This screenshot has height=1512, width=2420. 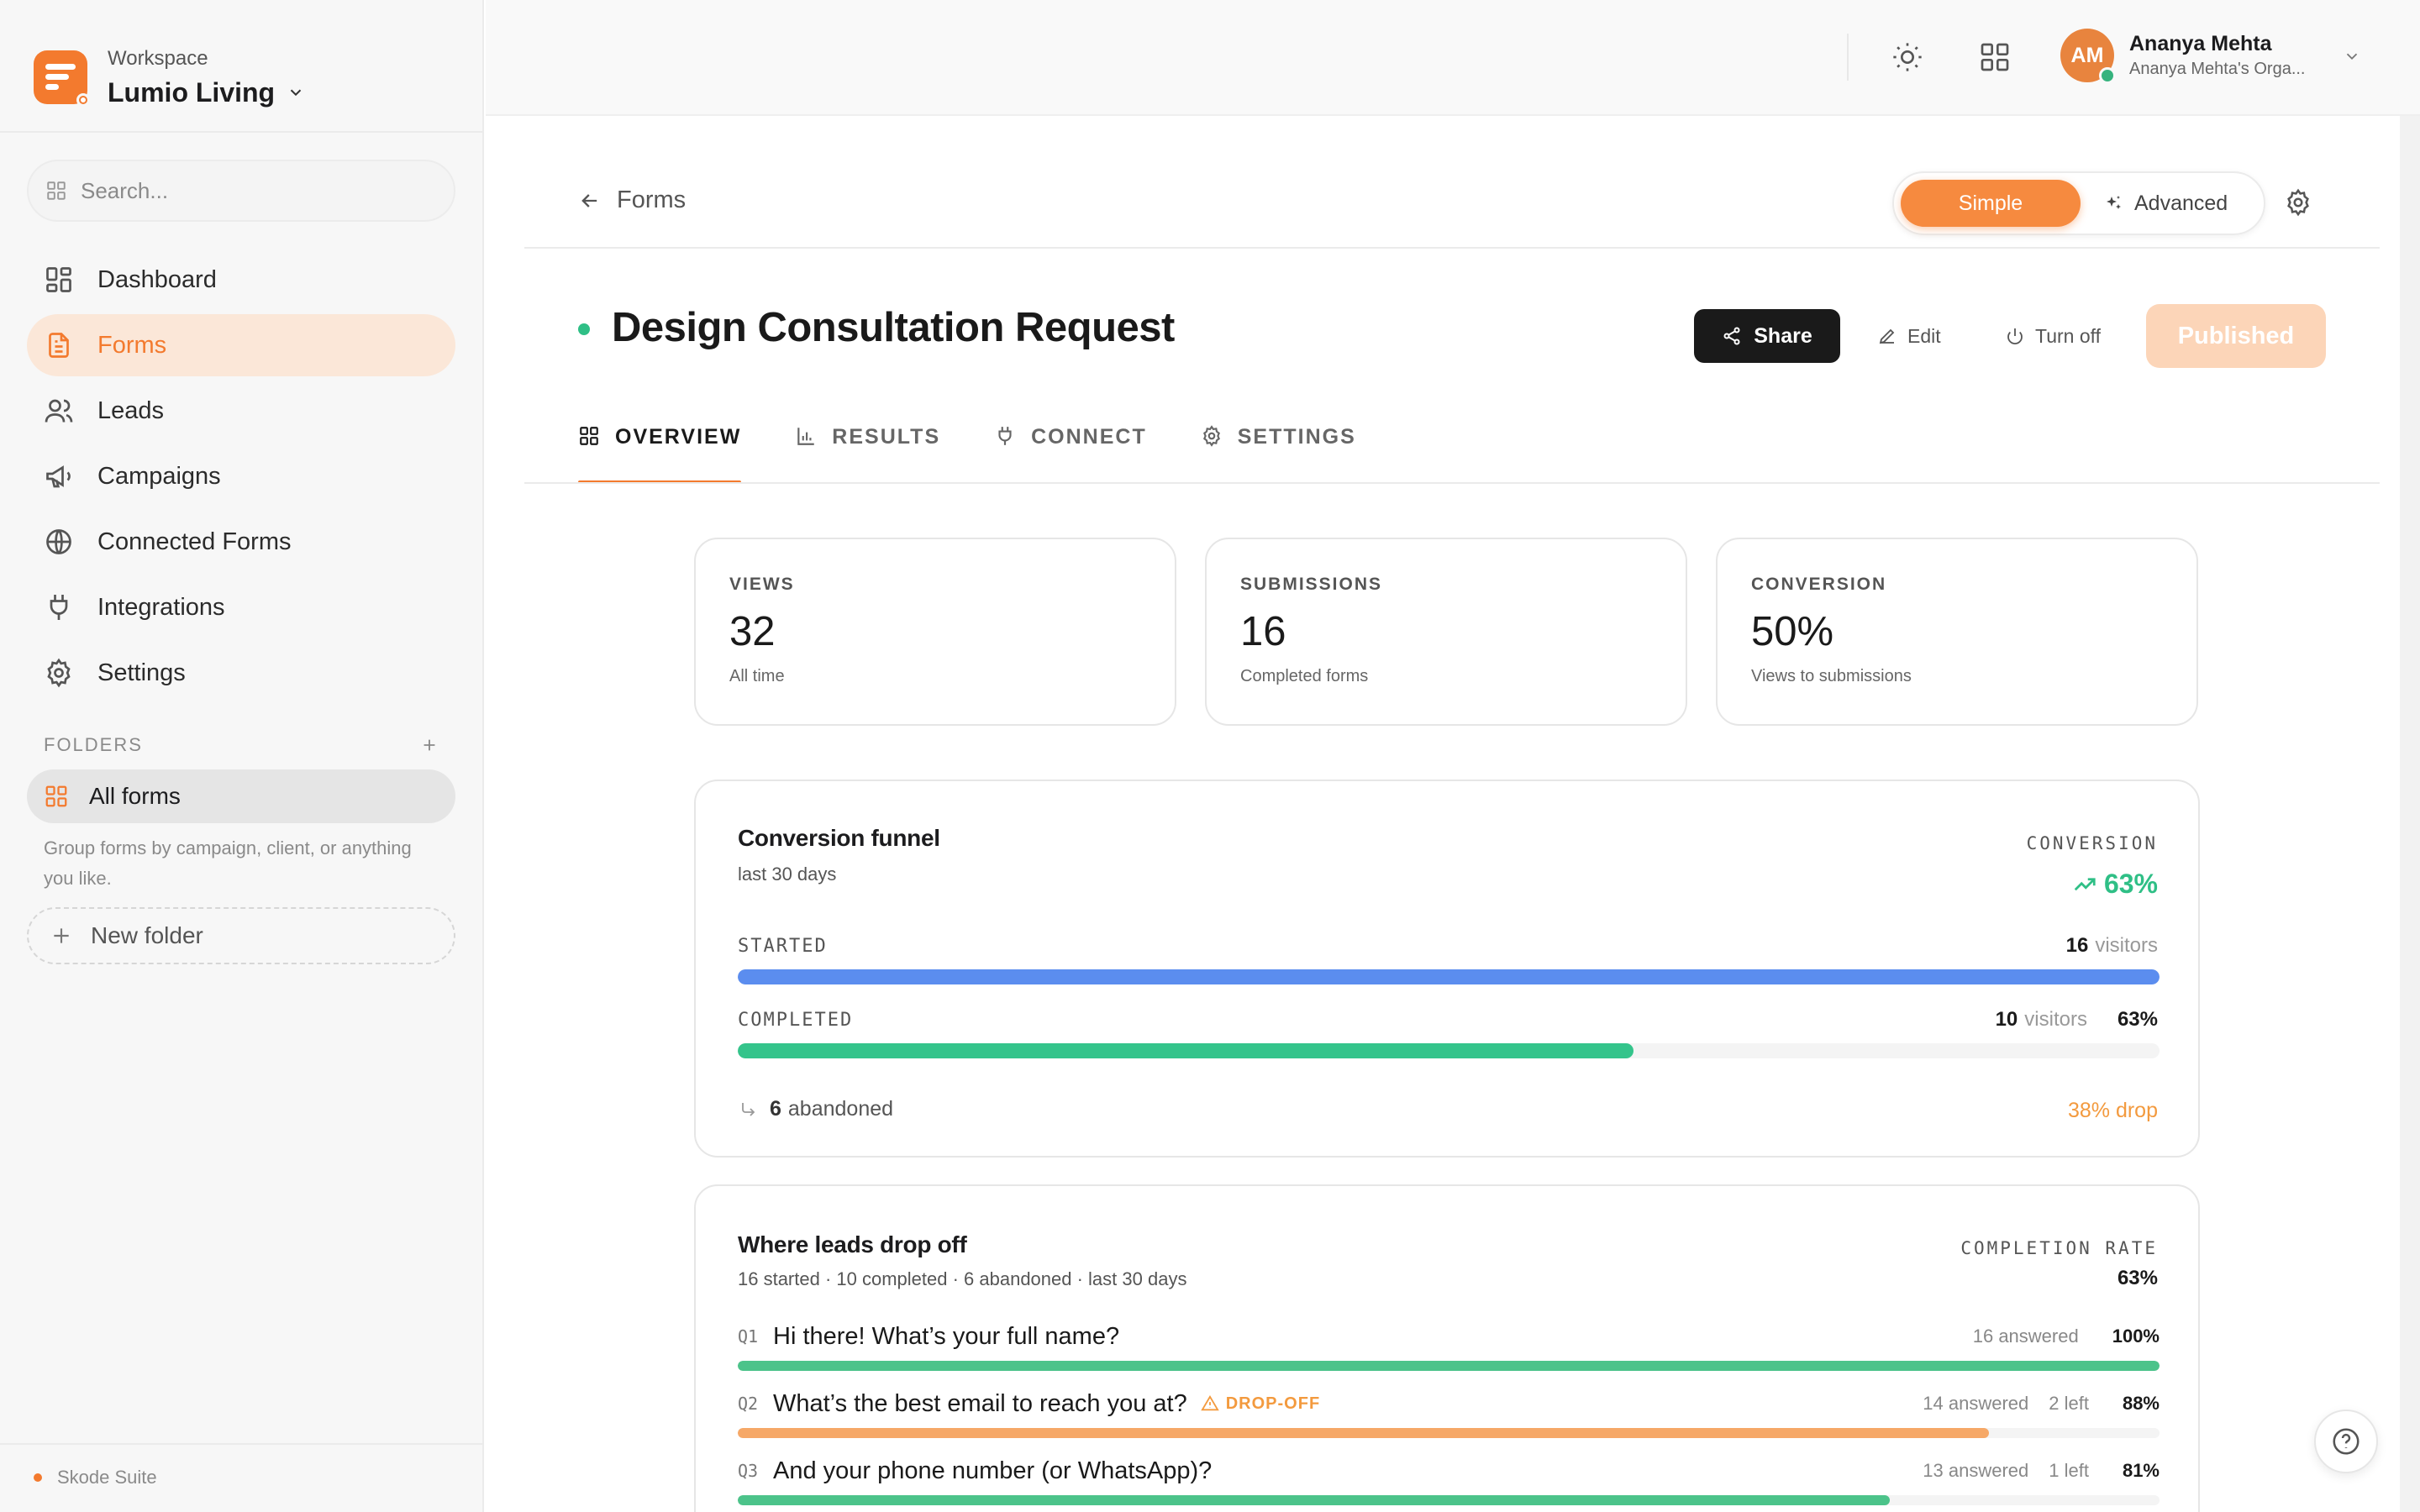 What do you see at coordinates (1991, 203) in the screenshot?
I see `mode-simple-button: Simple` at bounding box center [1991, 203].